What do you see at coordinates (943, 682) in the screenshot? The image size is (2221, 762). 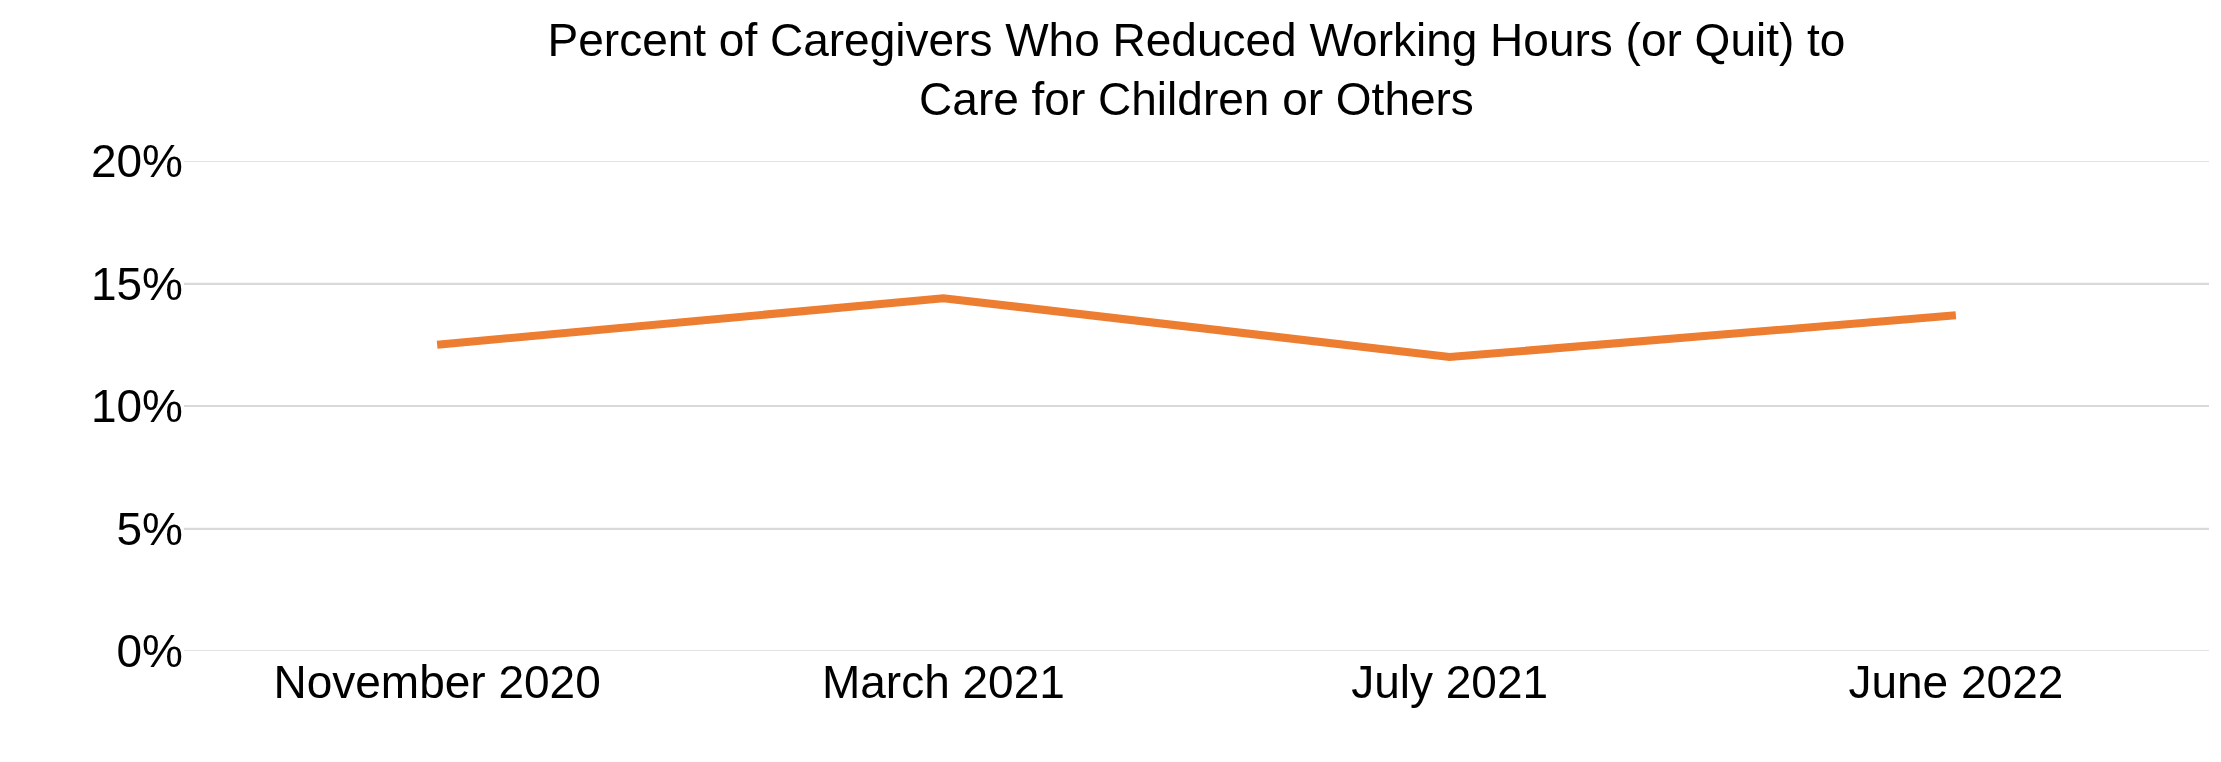 I see `x-tick-label: March 2021` at bounding box center [943, 682].